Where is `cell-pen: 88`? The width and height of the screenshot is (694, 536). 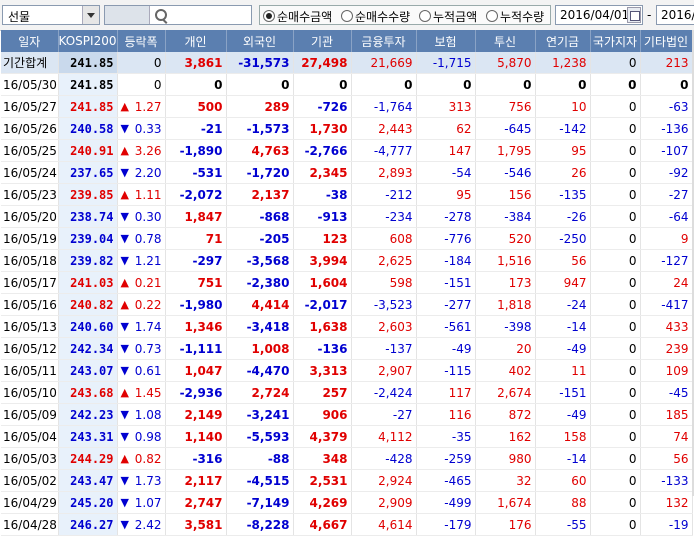
cell-pen: 88 is located at coordinates (563, 502).